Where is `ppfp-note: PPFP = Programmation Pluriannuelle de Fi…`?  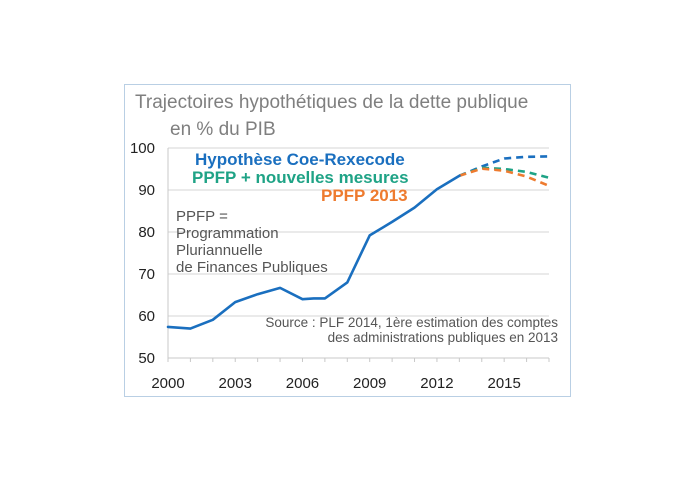 ppfp-note: PPFP = Programmation Pluriannuelle de Fi… is located at coordinates (252, 242).